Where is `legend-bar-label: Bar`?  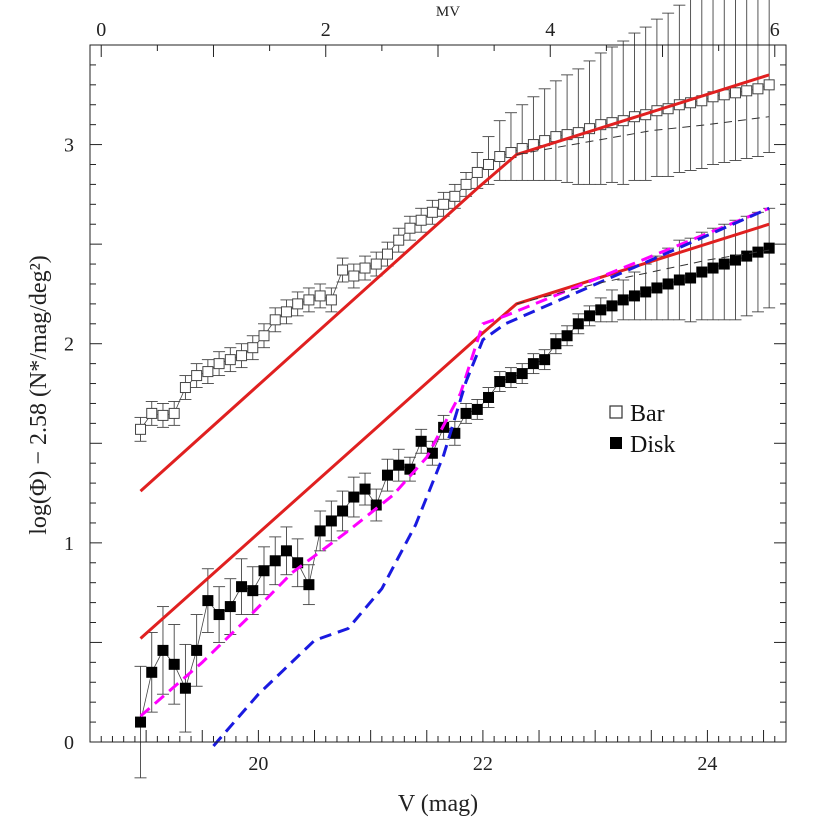
legend-bar-label: Bar is located at coordinates (647, 414).